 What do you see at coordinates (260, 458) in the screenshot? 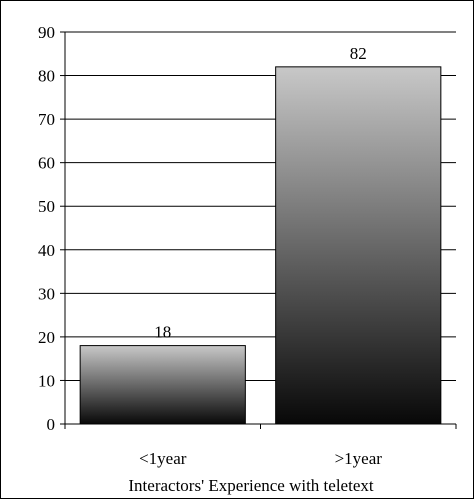
I see `category-labels: <1year >1year` at bounding box center [260, 458].